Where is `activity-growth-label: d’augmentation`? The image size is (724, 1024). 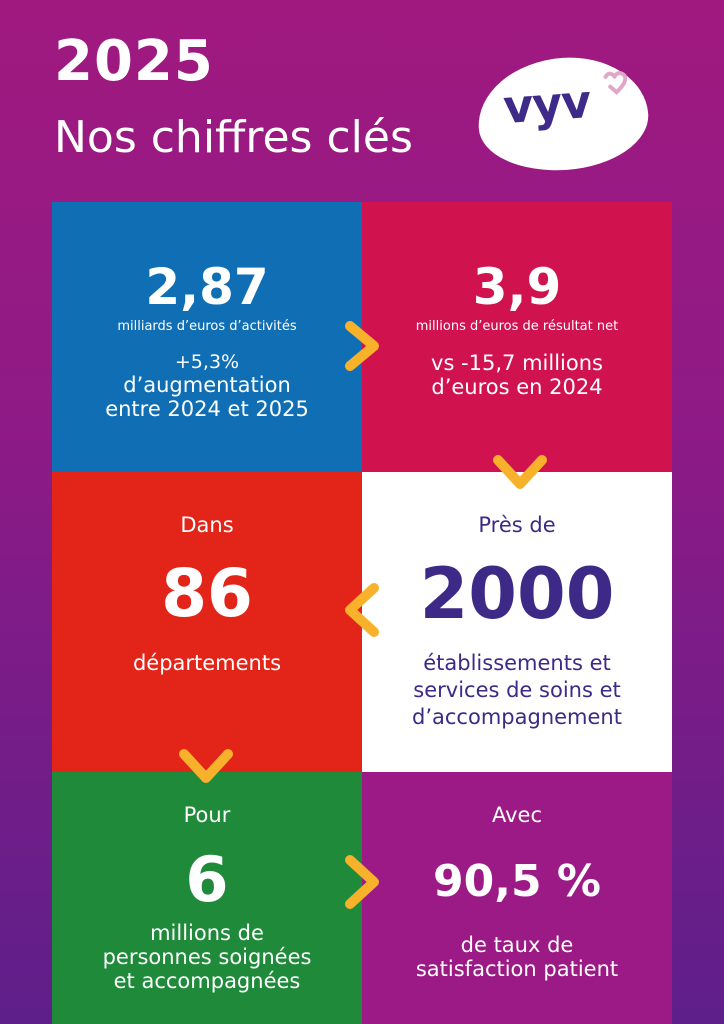 activity-growth-label: d’augmentation is located at coordinates (207, 385).